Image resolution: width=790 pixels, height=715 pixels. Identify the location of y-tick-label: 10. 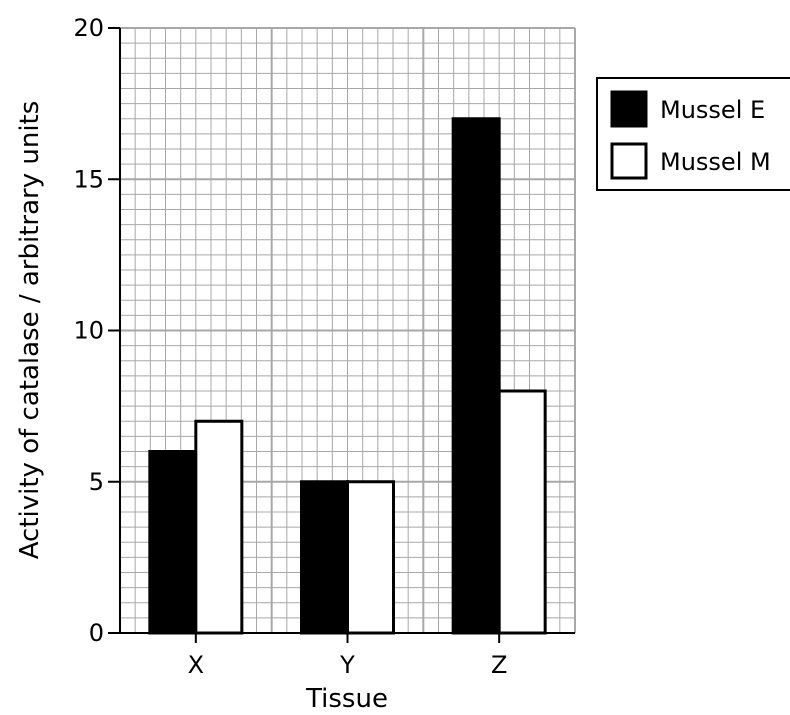
(88, 331).